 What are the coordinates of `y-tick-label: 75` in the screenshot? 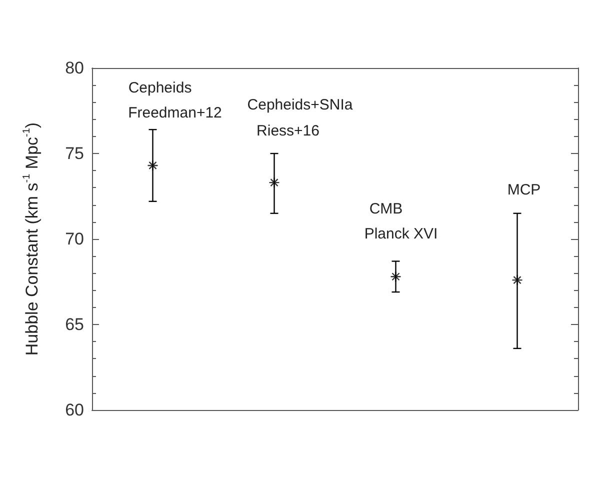 It's located at (74, 153).